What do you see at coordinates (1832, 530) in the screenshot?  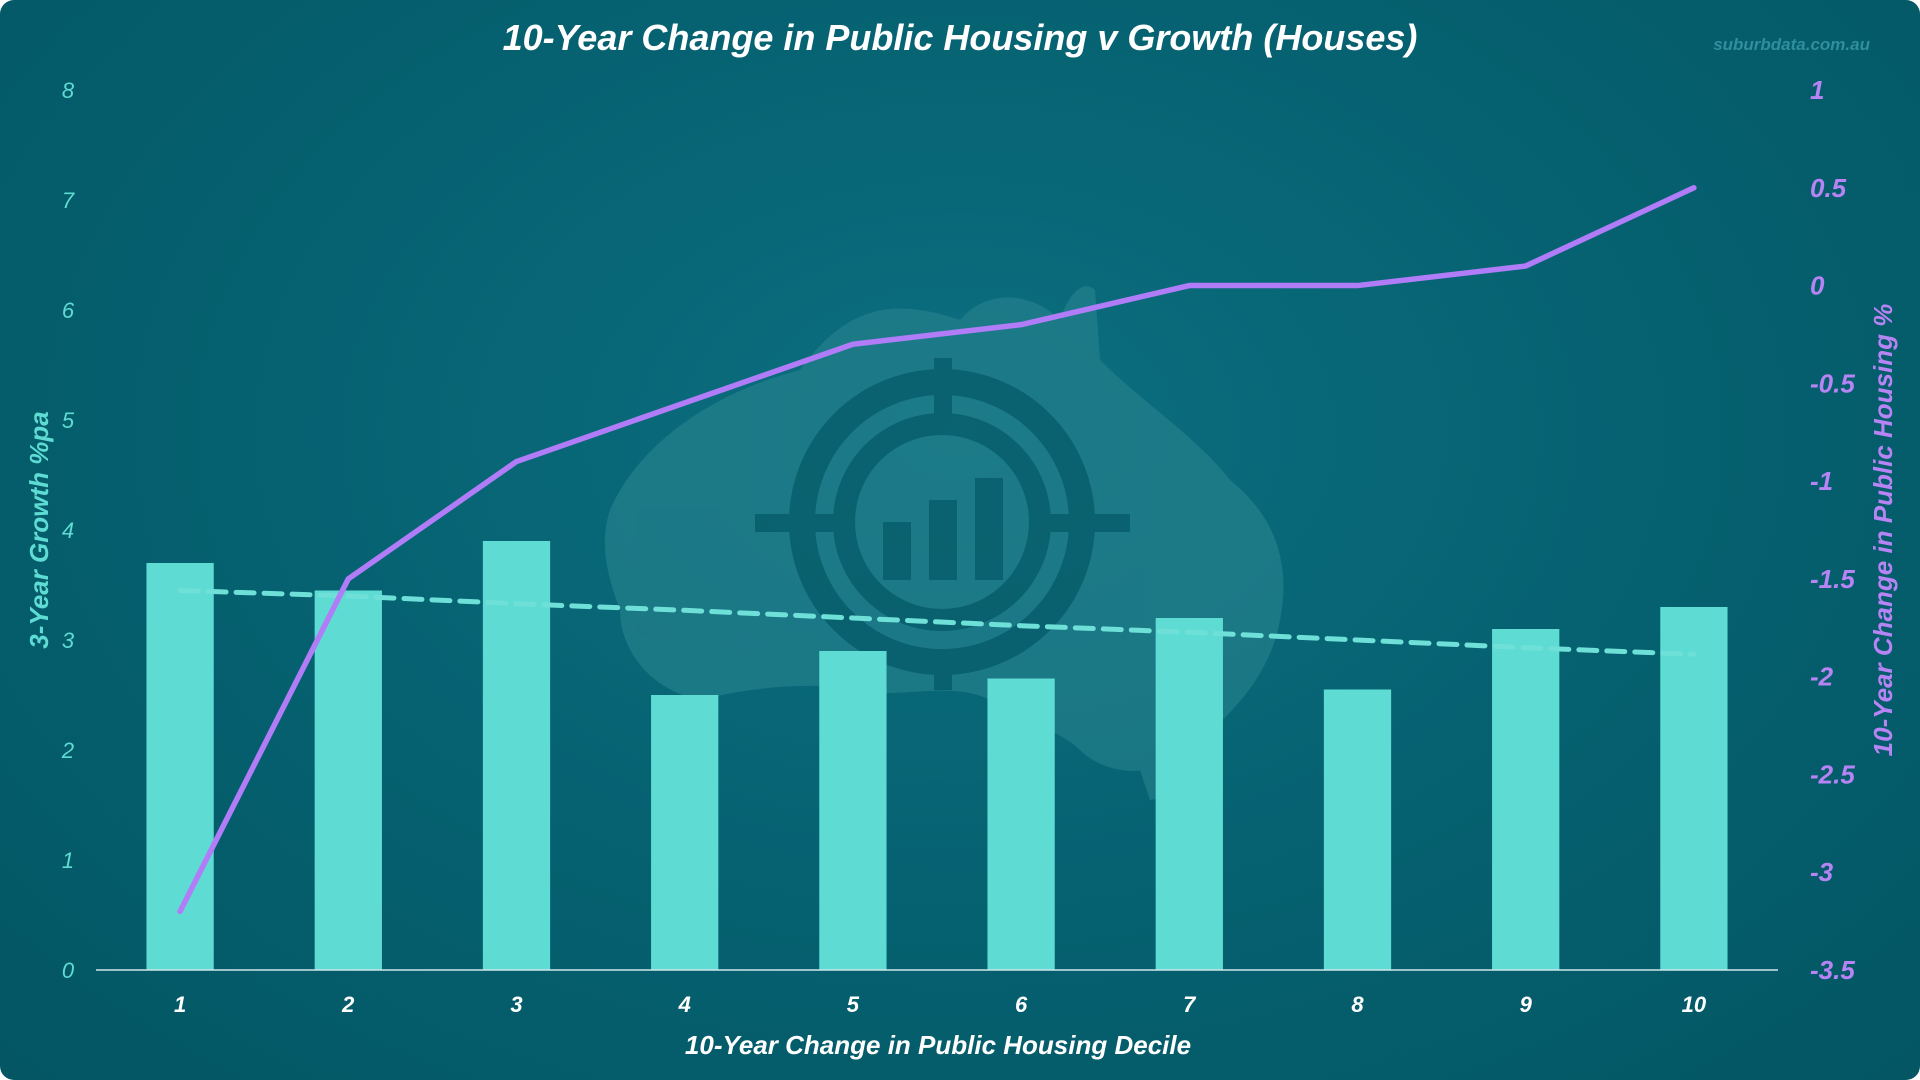 I see `right-axis-tick-labels: -3.5 -3 -2.5 -2 -1.5 -1 -0.5 0 0.5 1` at bounding box center [1832, 530].